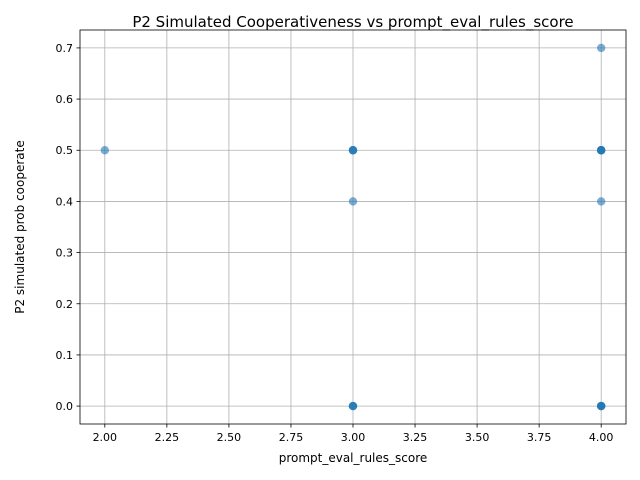 Image resolution: width=640 pixels, height=480 pixels. What do you see at coordinates (65, 48) in the screenshot?
I see `y-tick-label: 0.7` at bounding box center [65, 48].